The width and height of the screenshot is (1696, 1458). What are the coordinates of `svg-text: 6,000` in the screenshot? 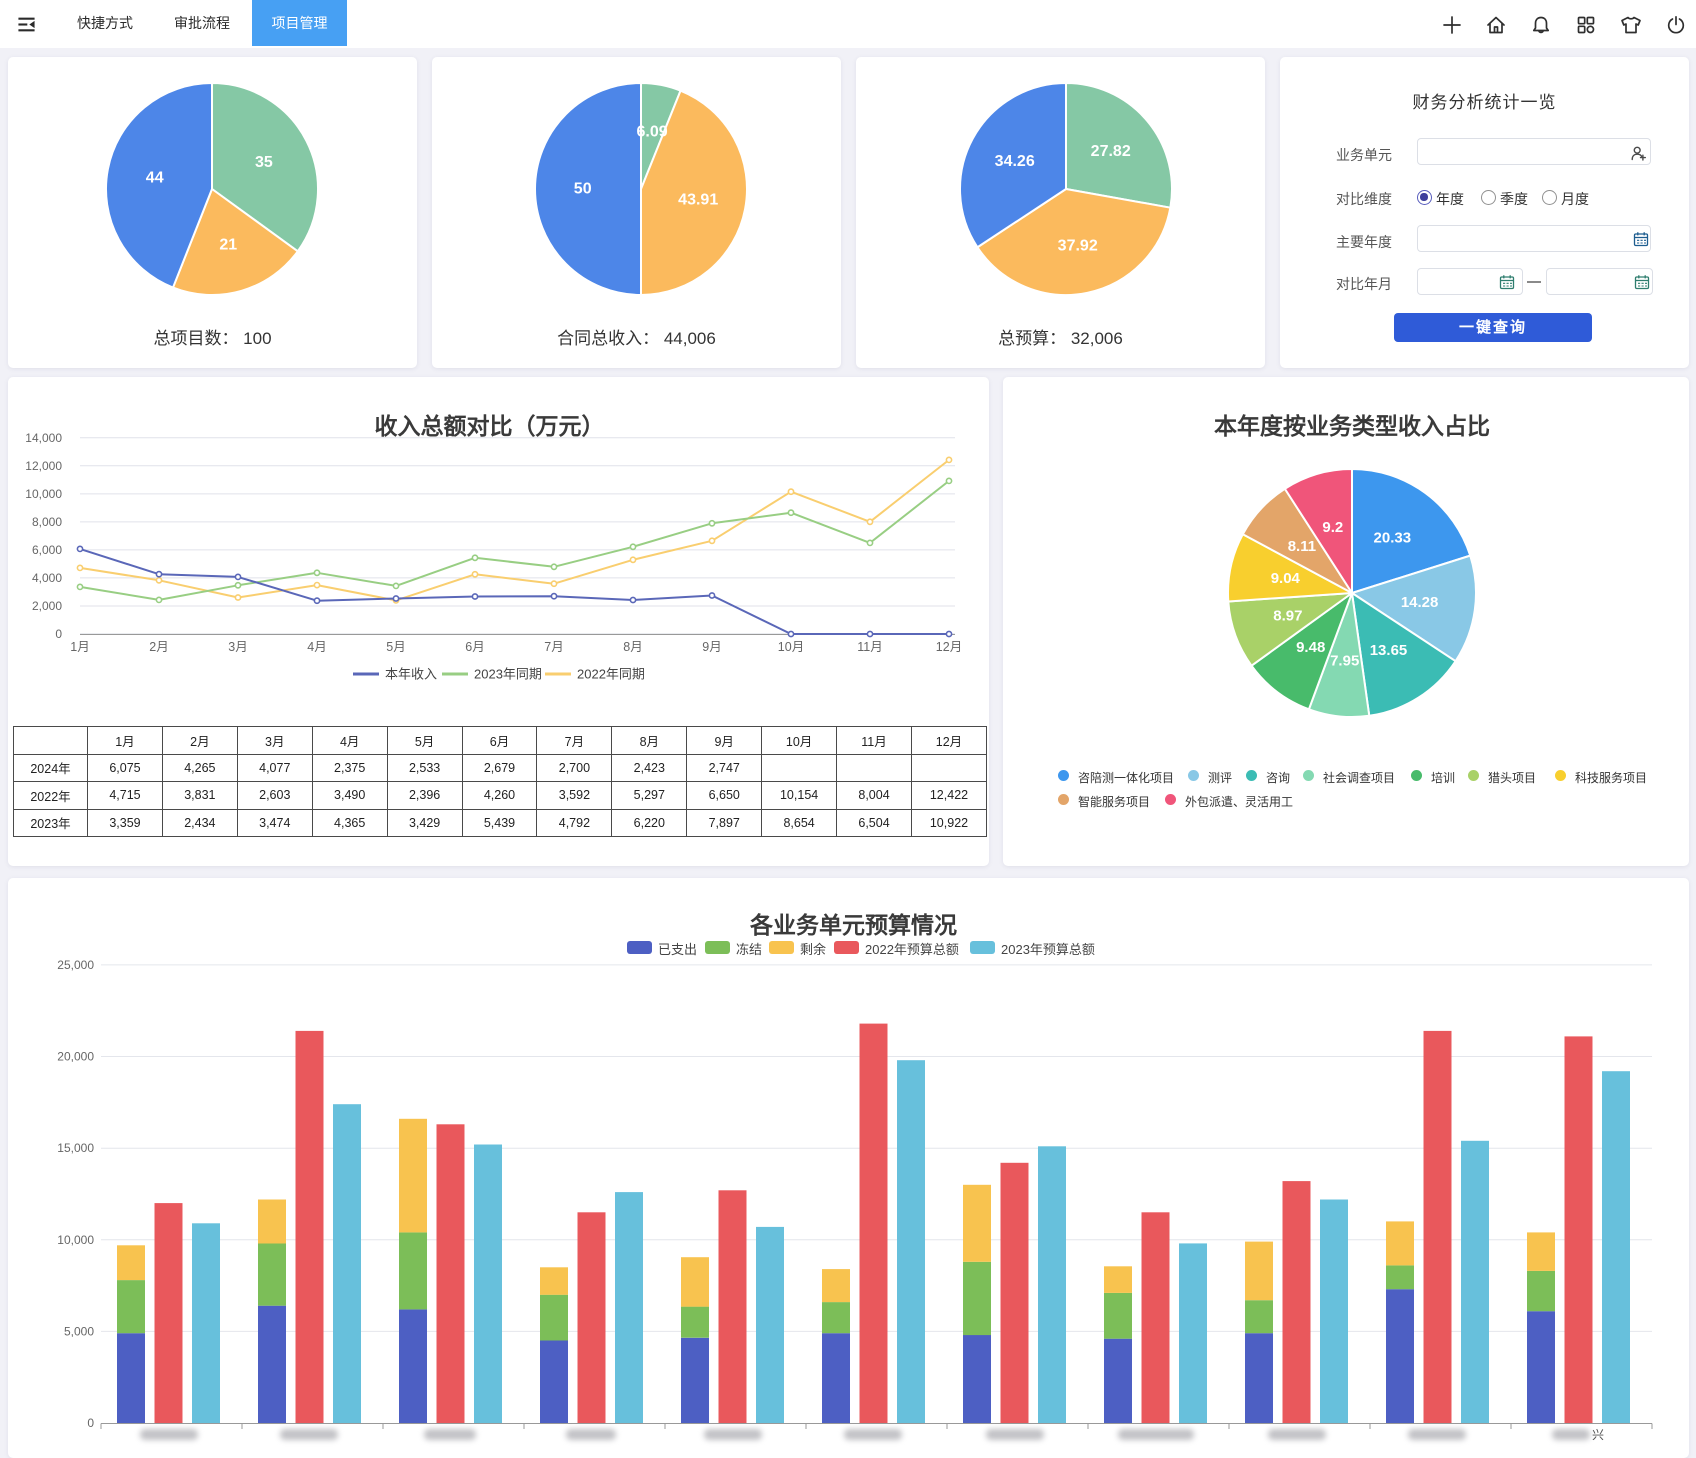 It's located at (47, 550).